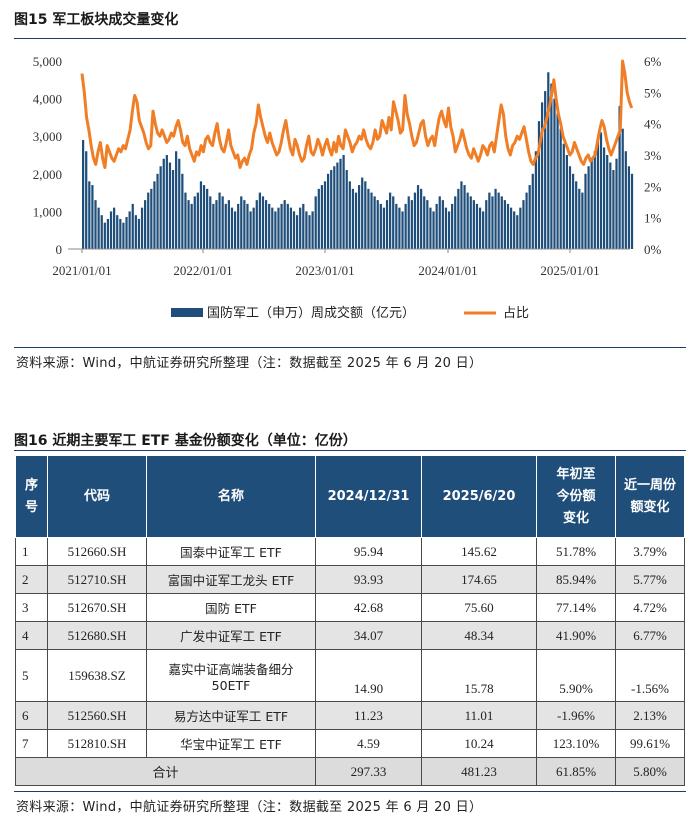  Describe the element at coordinates (31, 496) in the screenshot. I see `header-index: 序号` at that location.